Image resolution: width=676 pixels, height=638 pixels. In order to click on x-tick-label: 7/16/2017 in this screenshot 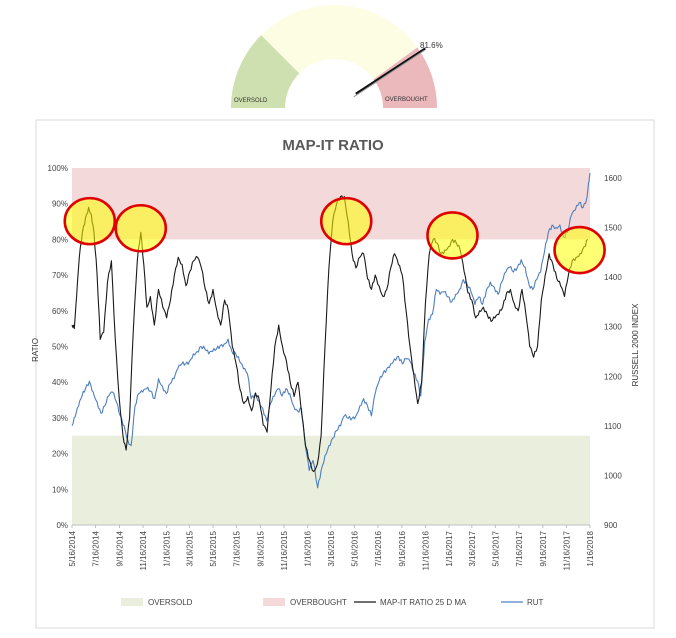, I will do `click(519, 548)`.